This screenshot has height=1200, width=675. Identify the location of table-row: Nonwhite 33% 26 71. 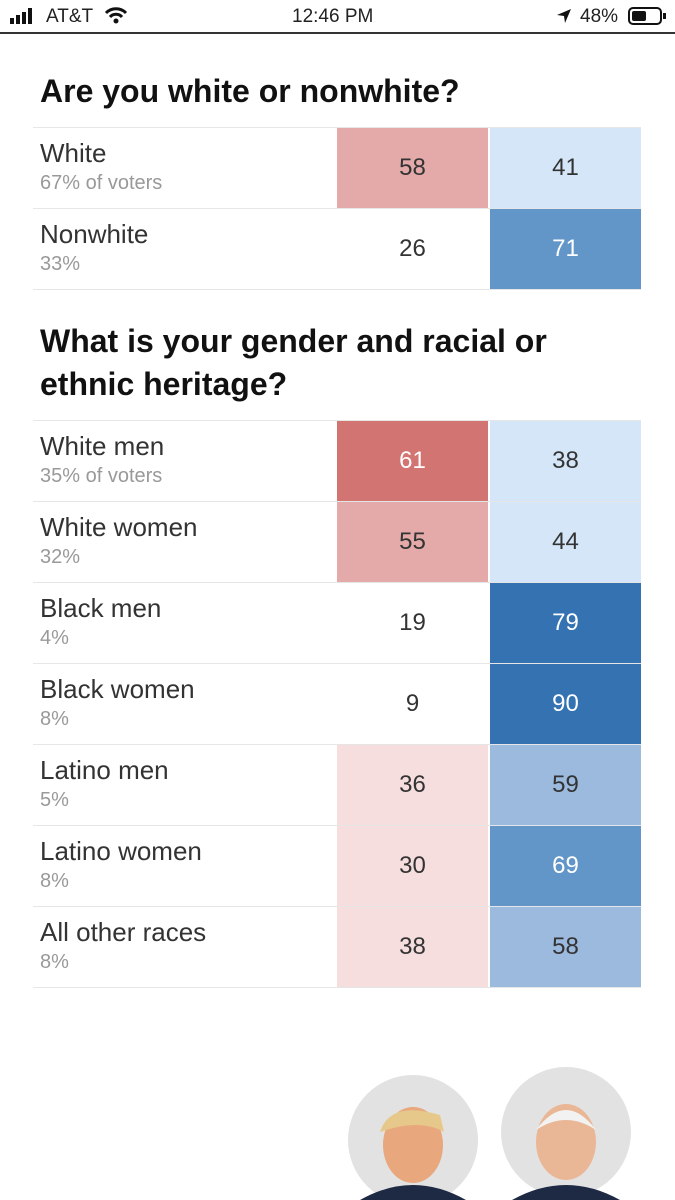
(337, 249).